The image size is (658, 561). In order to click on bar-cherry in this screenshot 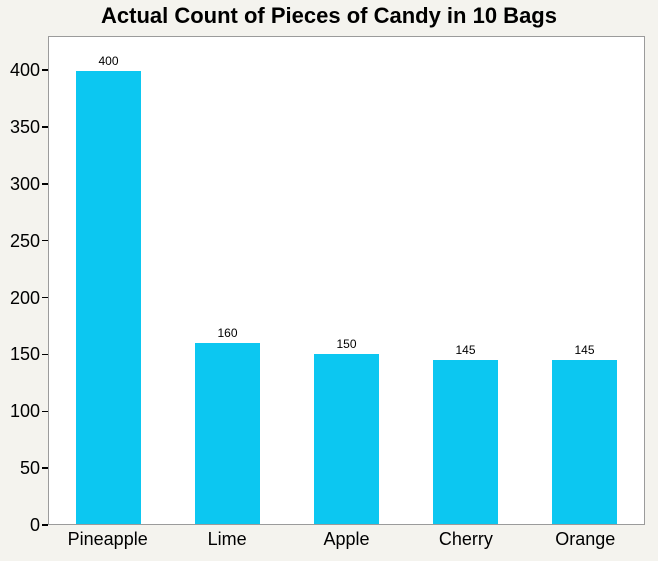, I will do `click(465, 441)`.